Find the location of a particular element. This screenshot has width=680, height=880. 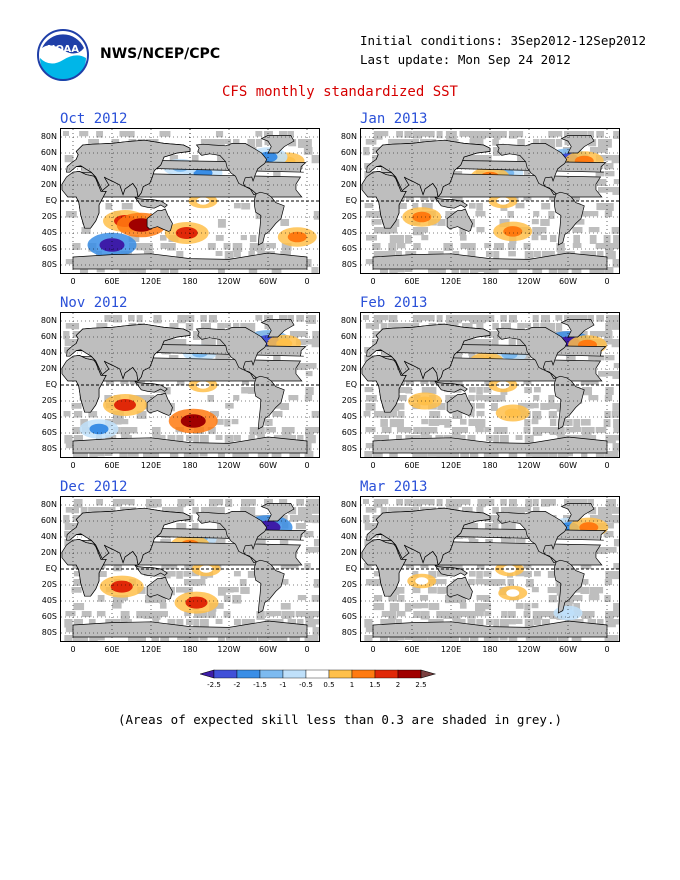

lat-tick-label: 40S is located at coordinates (349, 600).